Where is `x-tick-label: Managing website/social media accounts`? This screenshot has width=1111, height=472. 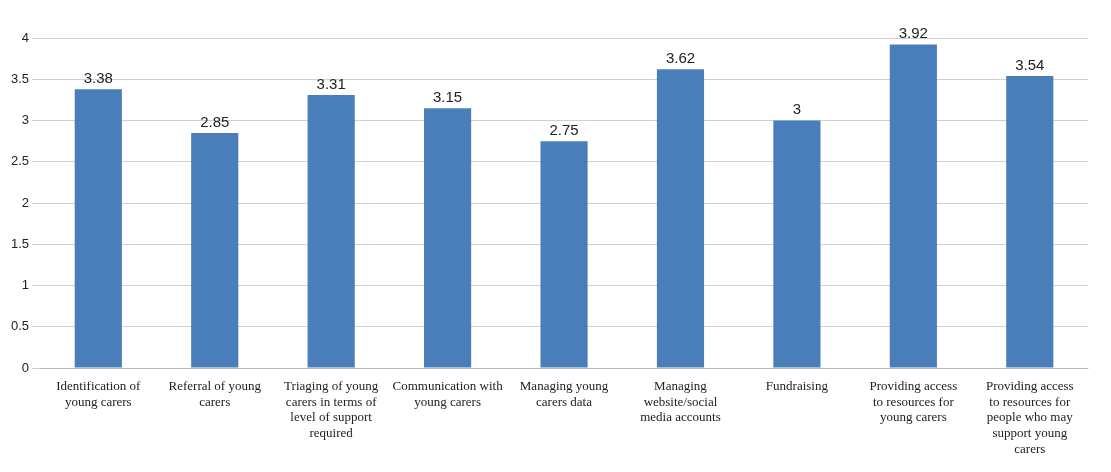 x-tick-label: Managing website/social media accounts is located at coordinates (680, 401).